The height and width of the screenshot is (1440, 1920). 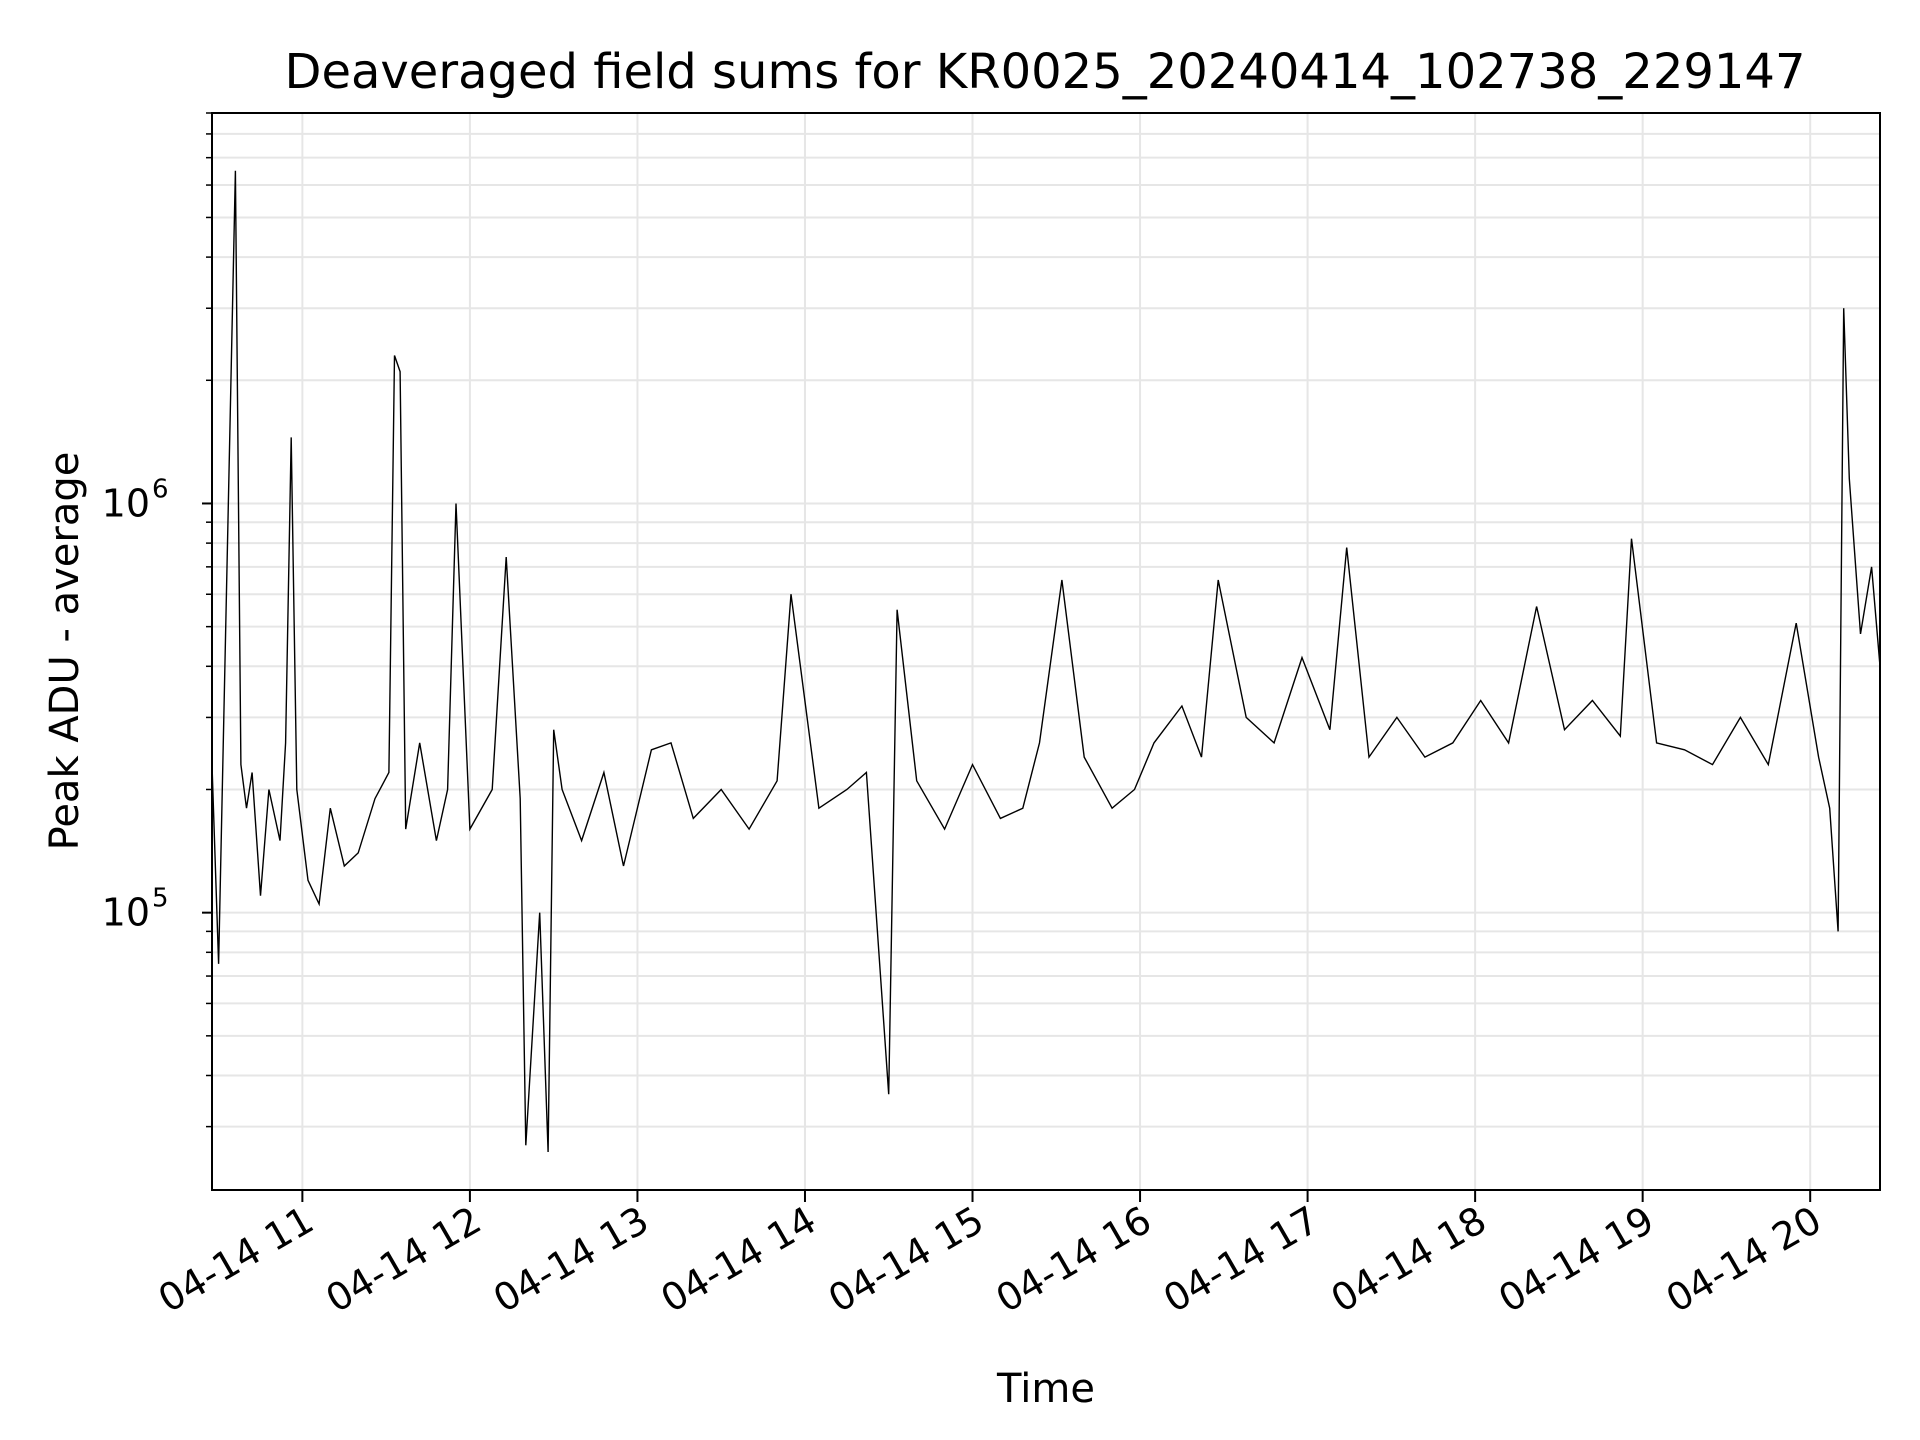 I want to click on x-axis-label: Time, so click(x=1045, y=1389).